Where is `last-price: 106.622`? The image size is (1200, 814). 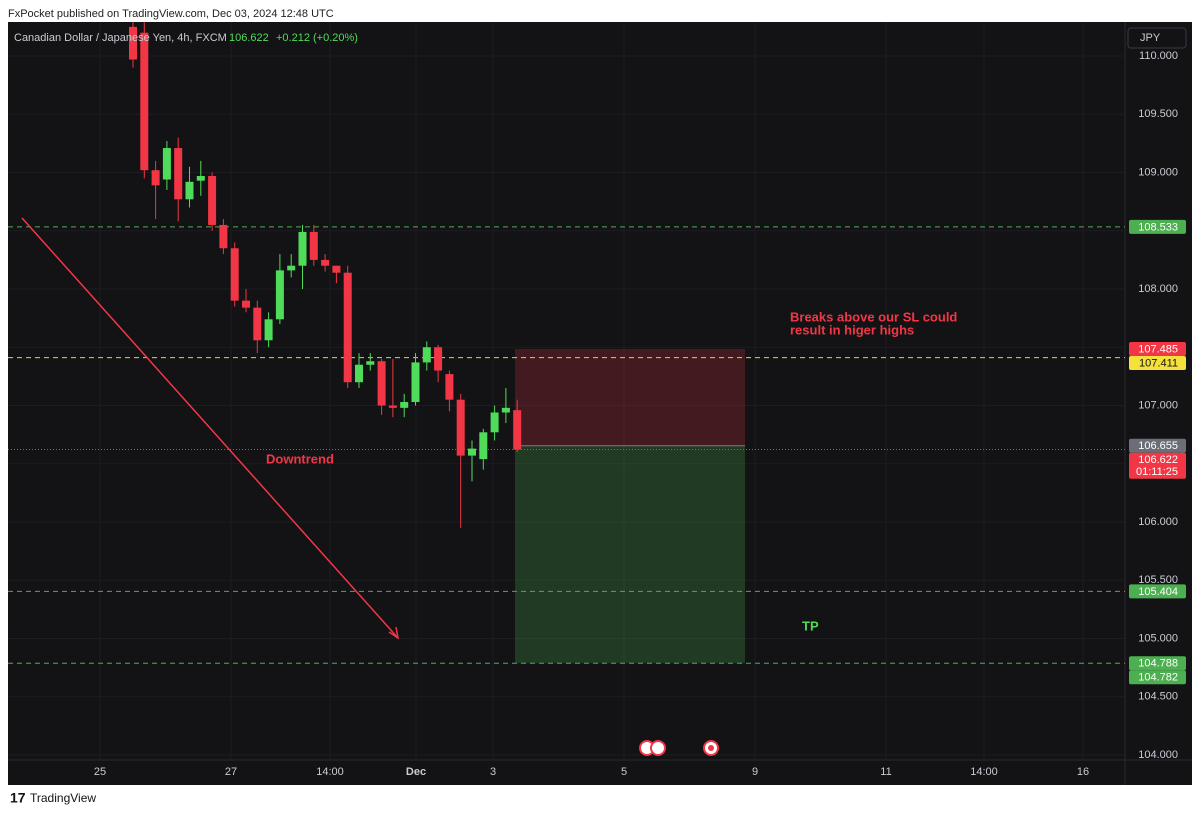
last-price: 106.622 is located at coordinates (249, 38).